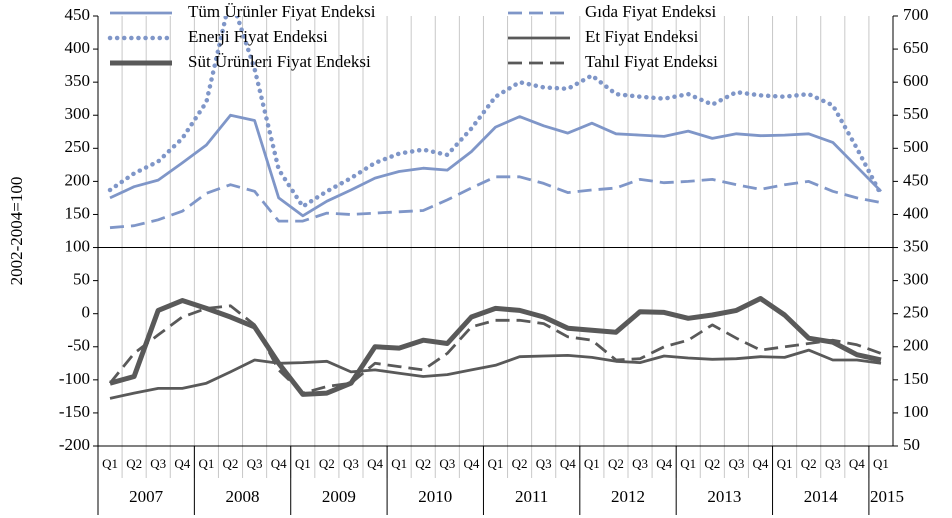 This screenshot has width=952, height=518. What do you see at coordinates (282, 11) in the screenshot?
I see `legend-label: Tüm Ürünler Fiyat Endeksi` at bounding box center [282, 11].